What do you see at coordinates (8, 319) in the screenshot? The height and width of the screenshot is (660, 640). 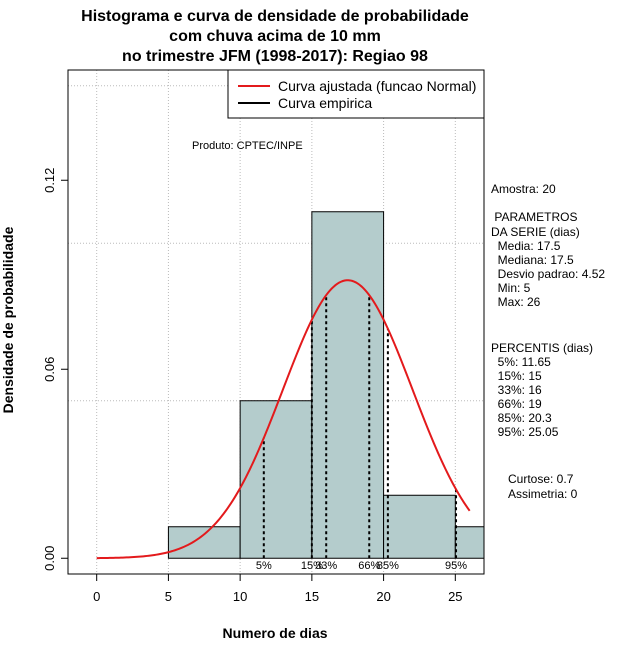 I see `y-axis-label: Densidade de probabilidade` at bounding box center [8, 319].